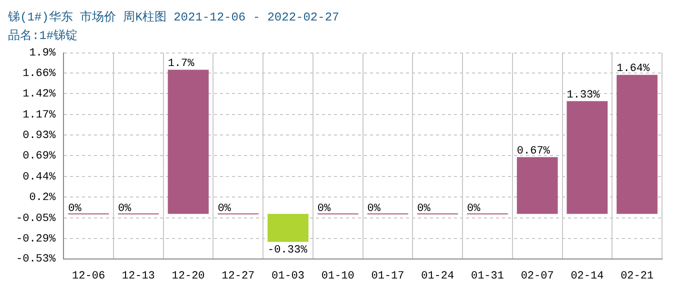 This screenshot has width=700, height=300. I want to click on x-tick-label: 01-24, so click(437, 276).